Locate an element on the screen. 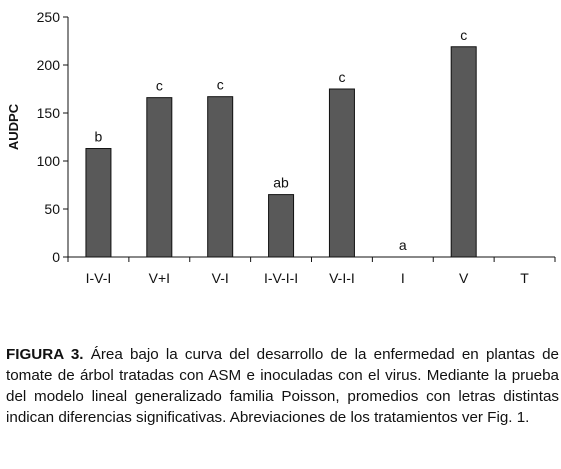 Image resolution: width=561 pixels, height=469 pixels. x-tick-label: I-V-I is located at coordinates (99, 278).